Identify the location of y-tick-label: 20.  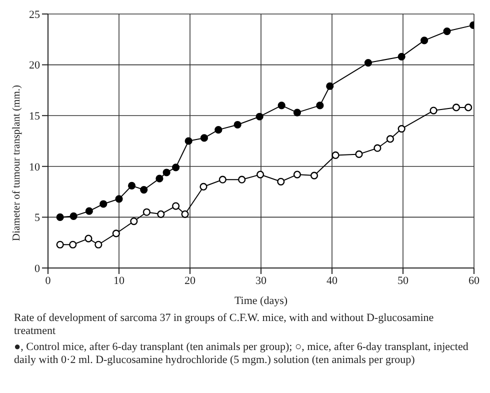
(34, 66).